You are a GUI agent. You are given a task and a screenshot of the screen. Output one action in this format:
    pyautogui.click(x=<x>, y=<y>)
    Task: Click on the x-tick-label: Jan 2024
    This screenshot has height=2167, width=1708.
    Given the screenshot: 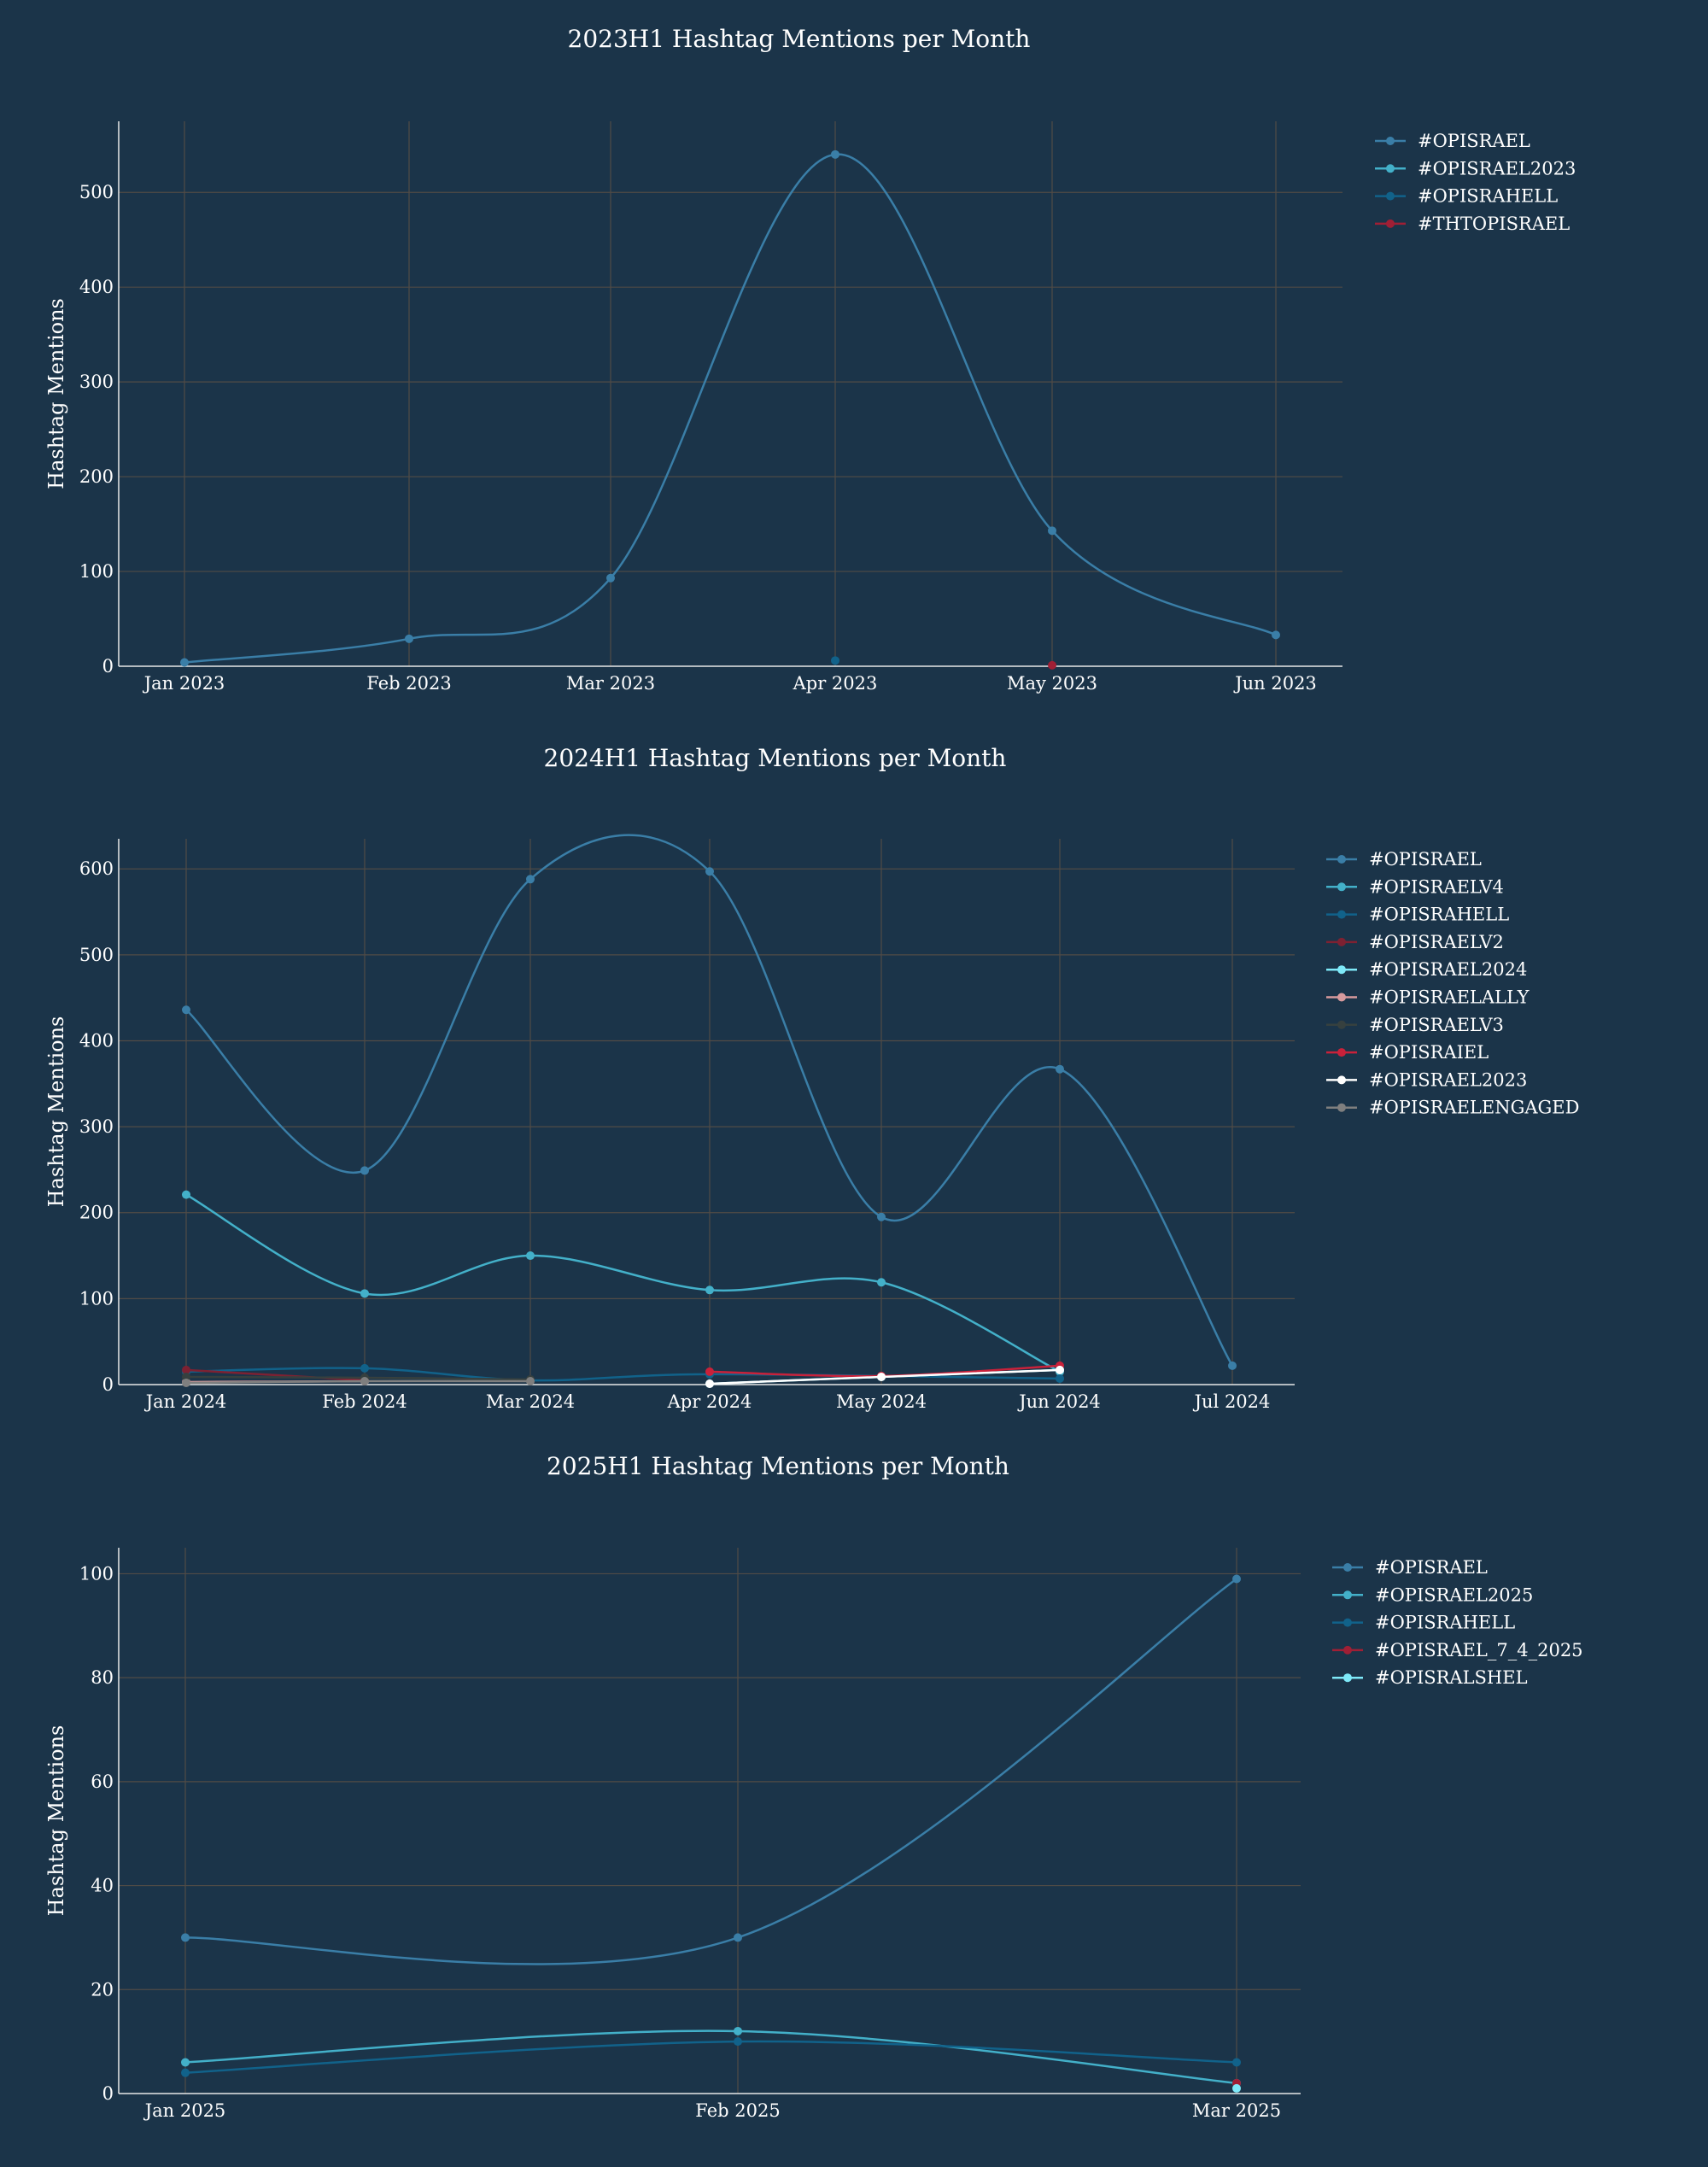 What is the action you would take?
    pyautogui.click(x=185, y=1401)
    